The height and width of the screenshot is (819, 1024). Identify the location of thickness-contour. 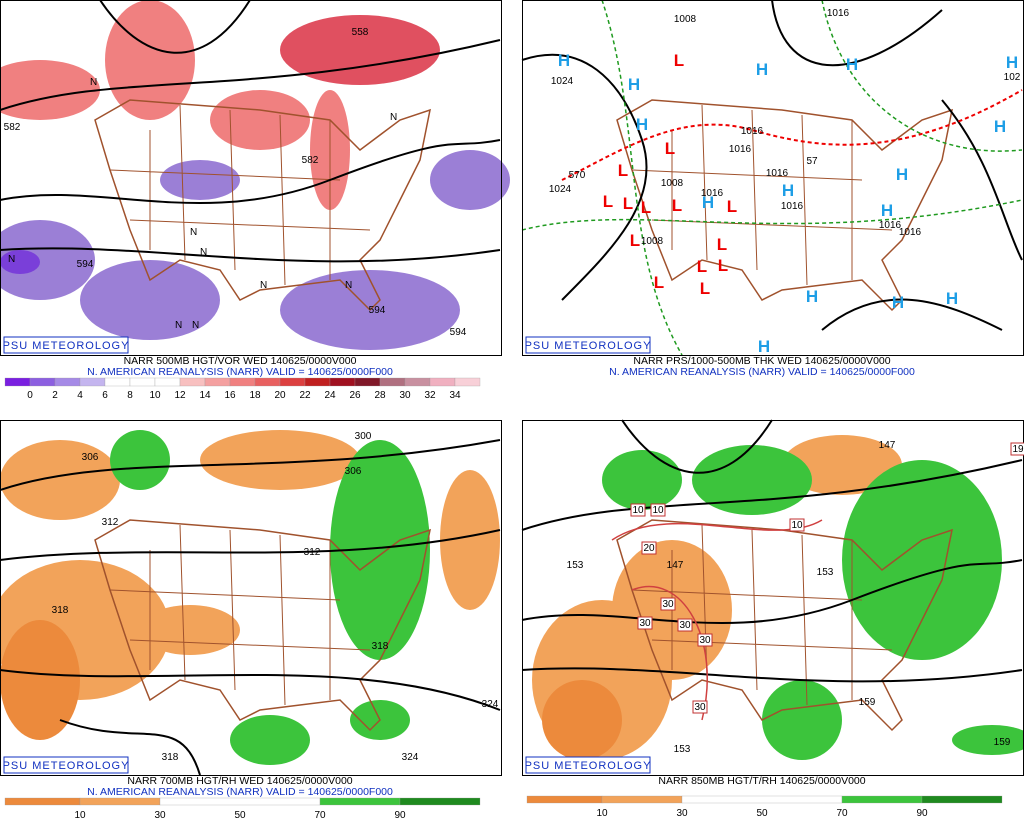
(642, 178).